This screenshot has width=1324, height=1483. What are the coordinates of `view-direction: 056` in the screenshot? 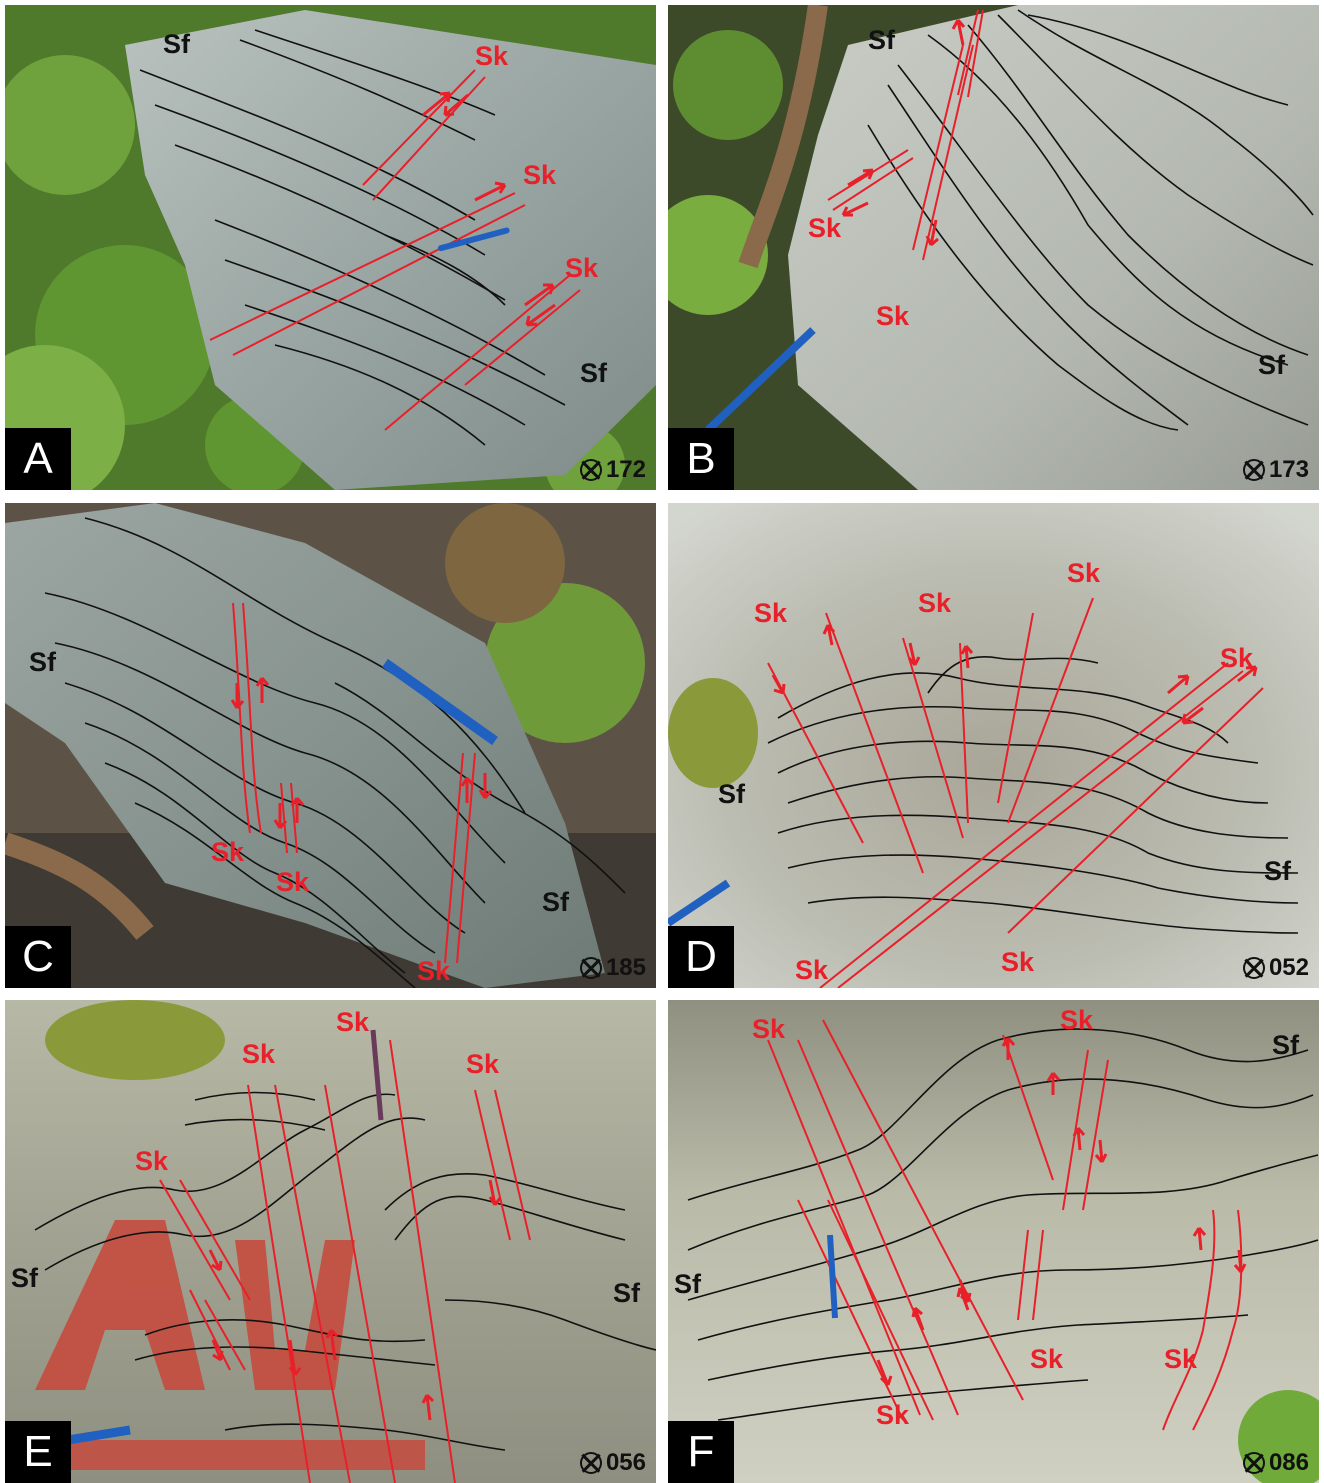 It's located at (612, 1463).